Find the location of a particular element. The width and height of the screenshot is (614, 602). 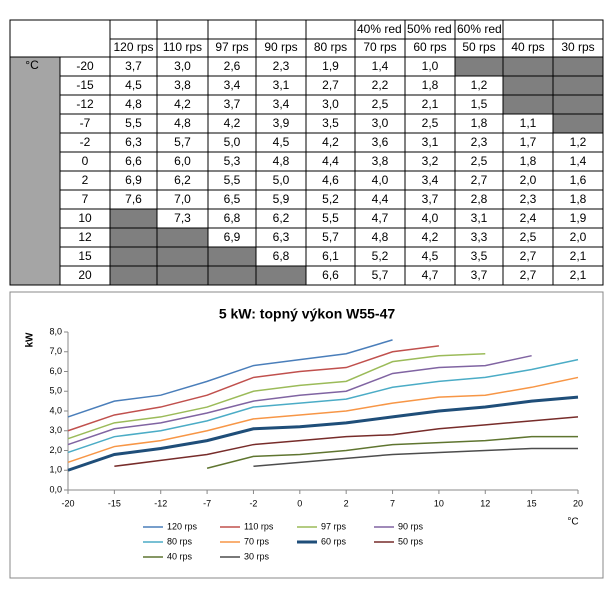

table-value: 2,1 is located at coordinates (430, 104).